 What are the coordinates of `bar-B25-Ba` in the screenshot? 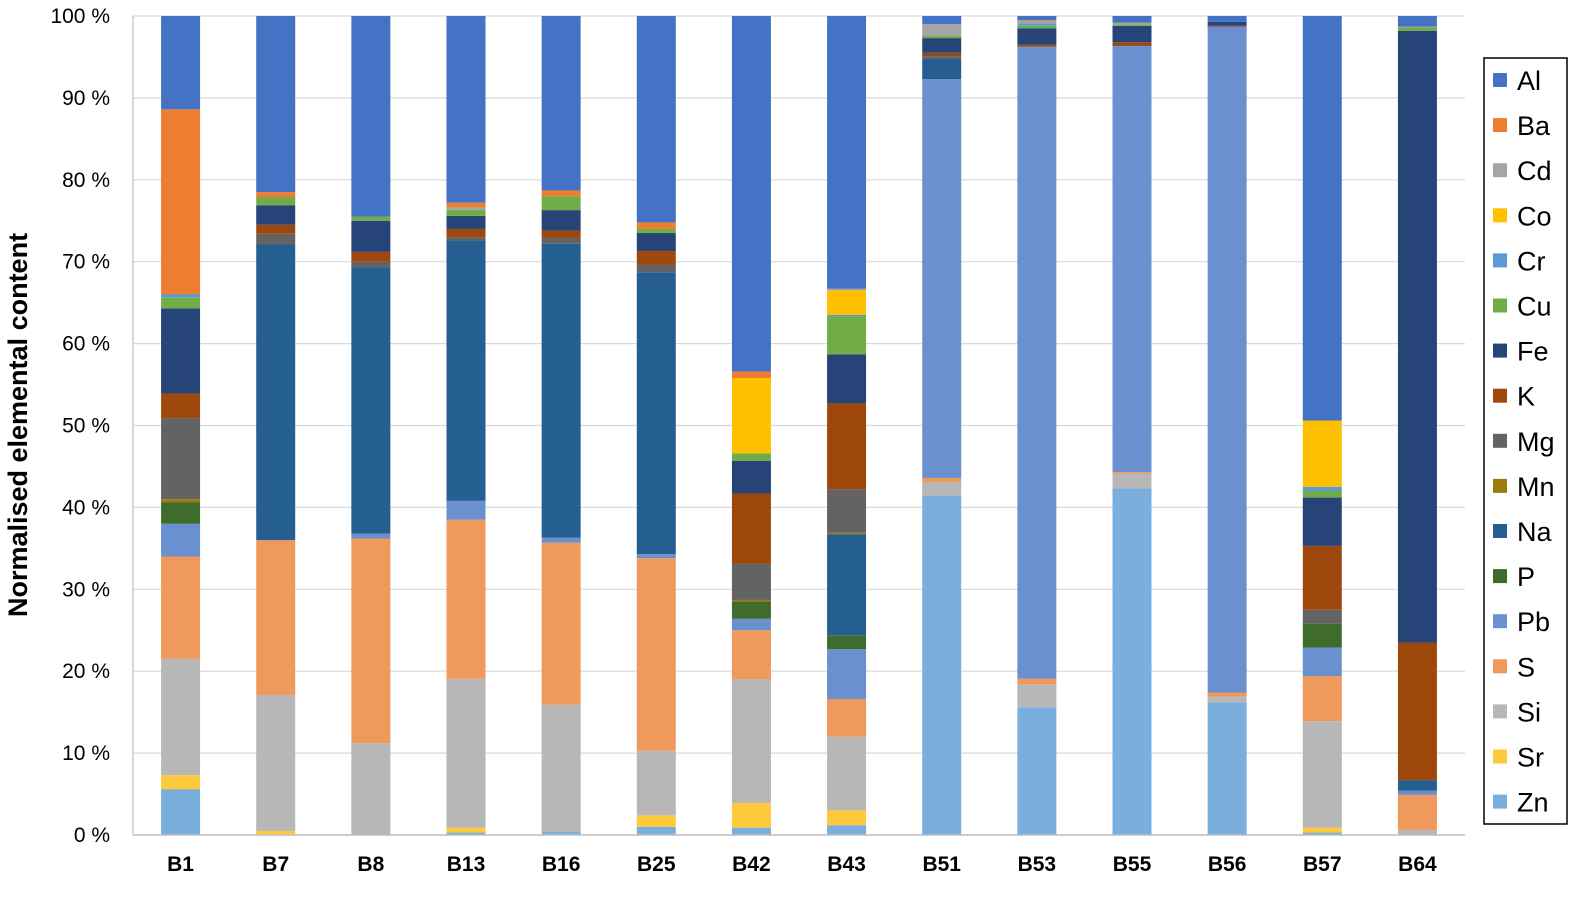 It's located at (656, 225).